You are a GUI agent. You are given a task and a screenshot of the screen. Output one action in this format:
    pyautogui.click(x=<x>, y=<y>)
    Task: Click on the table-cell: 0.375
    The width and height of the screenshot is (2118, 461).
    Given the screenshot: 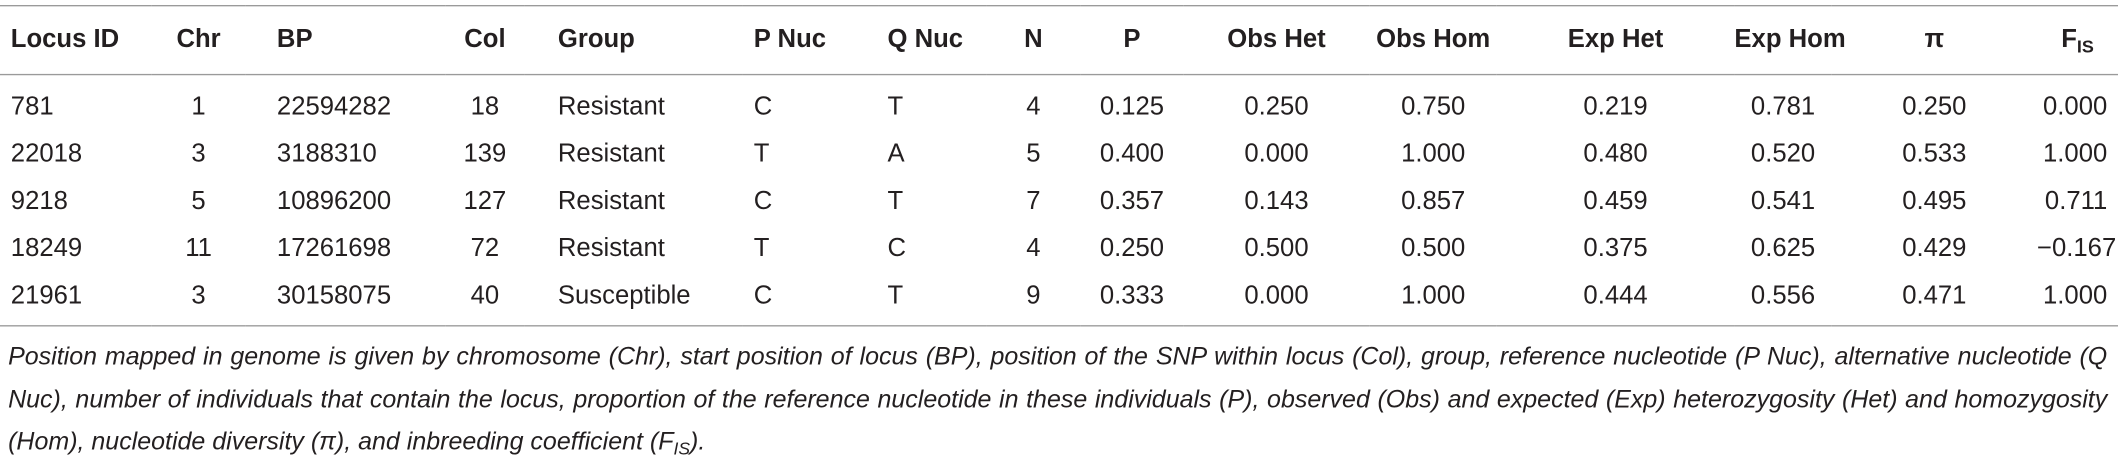 What is the action you would take?
    pyautogui.click(x=1615, y=248)
    